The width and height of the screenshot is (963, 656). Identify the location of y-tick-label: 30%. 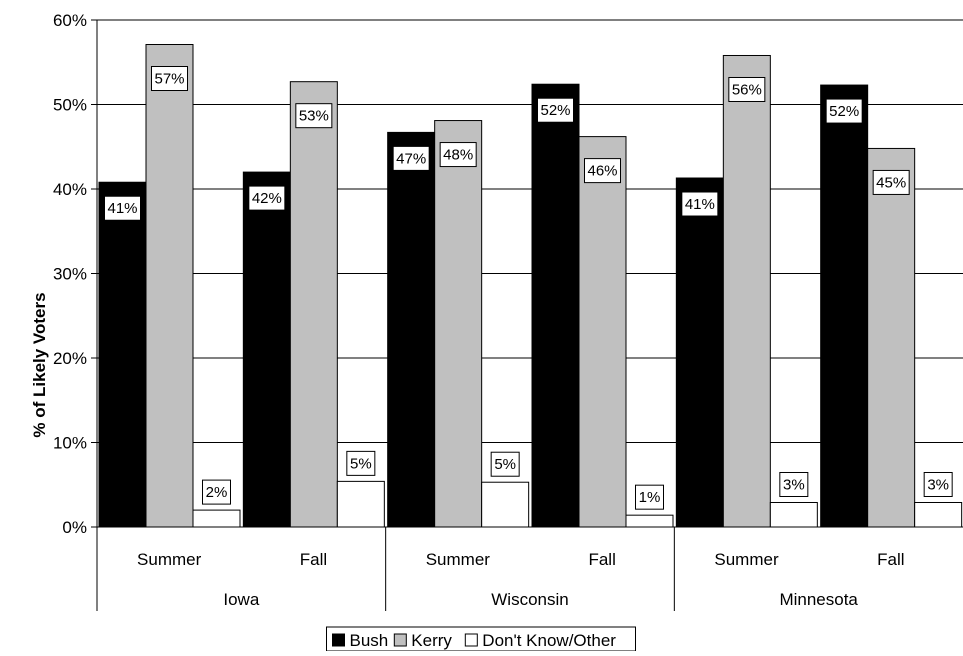
(70, 274).